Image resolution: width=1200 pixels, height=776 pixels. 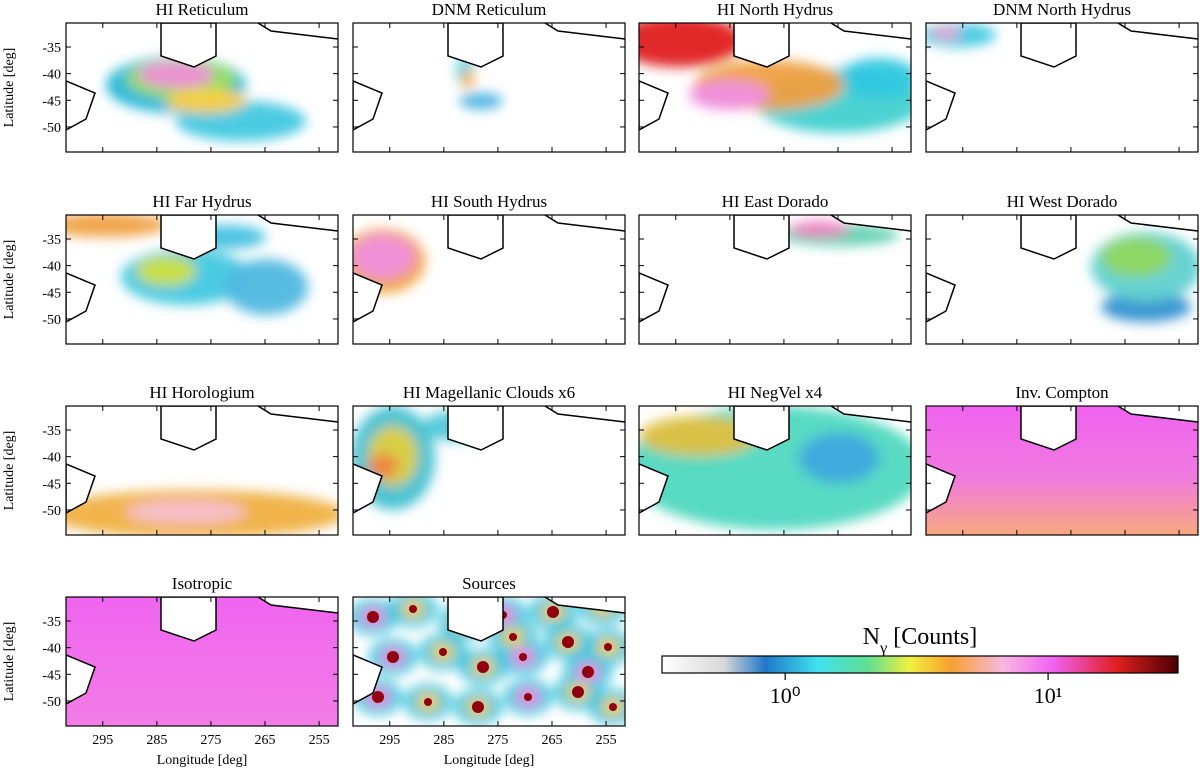 I want to click on panel-title: HI South Hydrus, so click(x=489, y=201).